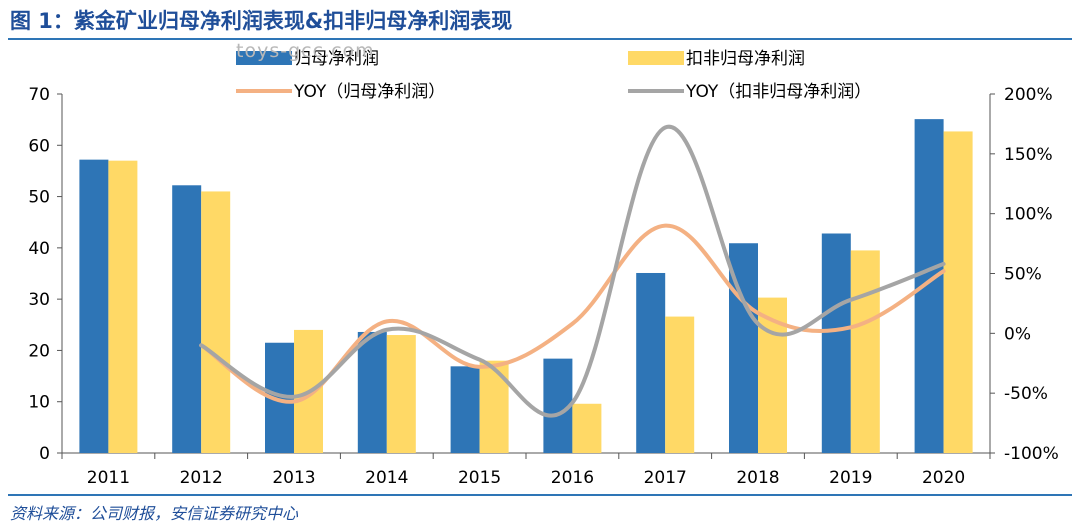  Describe the element at coordinates (1028, 155) in the screenshot. I see `right-axis-tick-label: 150%` at that location.